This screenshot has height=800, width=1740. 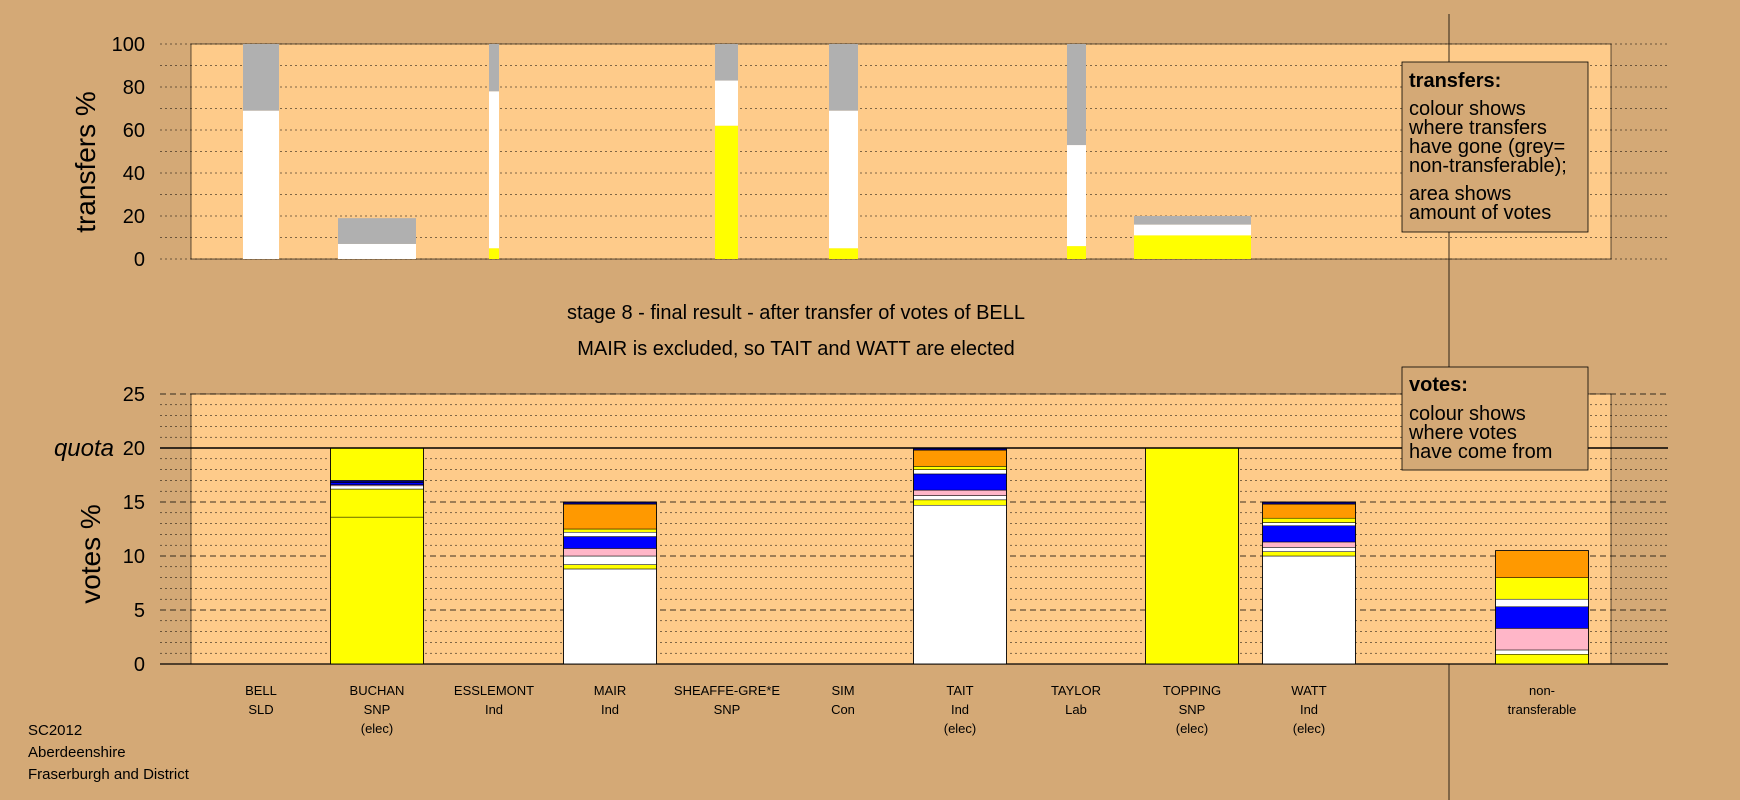 I want to click on footer-ward: Fraserburgh and District, so click(x=109, y=774).